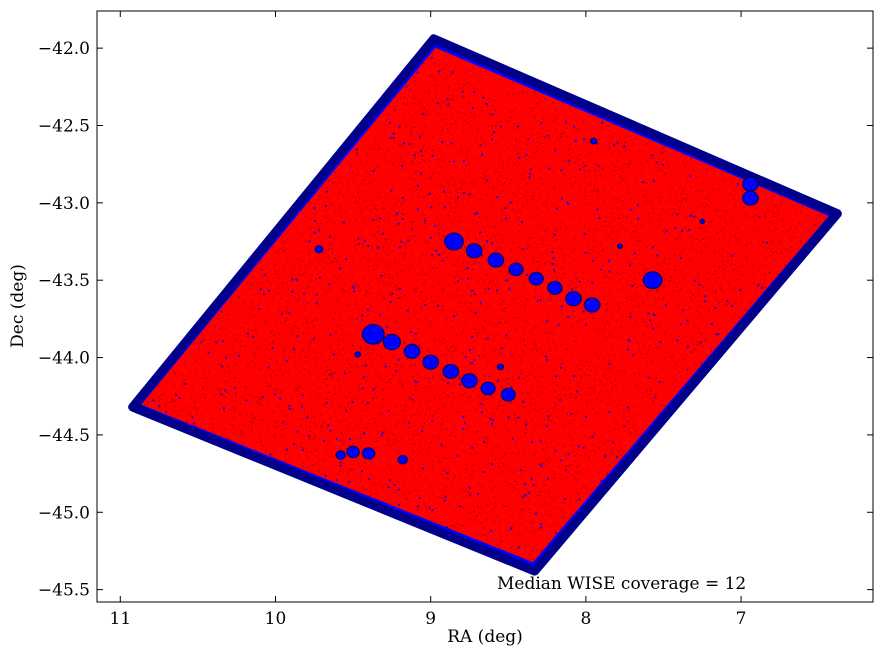 The image size is (882, 656). Describe the element at coordinates (64, 49) in the screenshot. I see `y-tick-label: −42.0` at that location.